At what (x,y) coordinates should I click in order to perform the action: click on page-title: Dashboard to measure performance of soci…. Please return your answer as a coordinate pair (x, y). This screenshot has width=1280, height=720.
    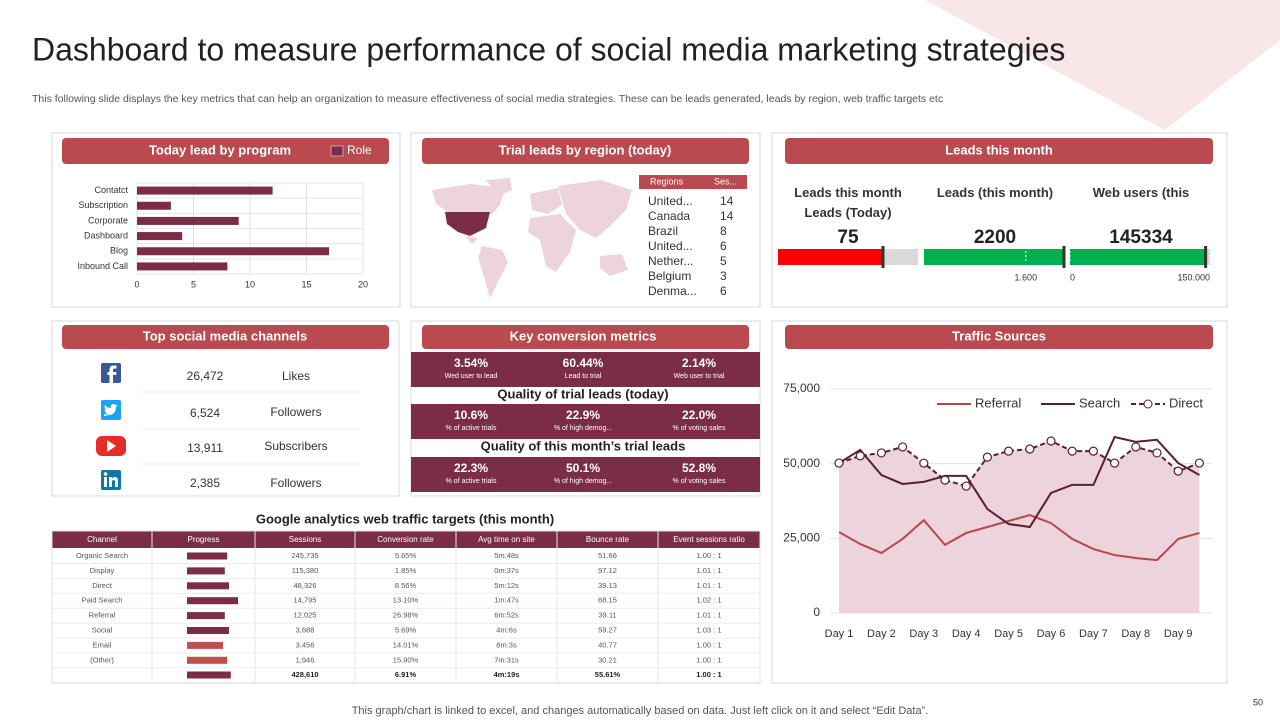
    Looking at the image, I should click on (548, 49).